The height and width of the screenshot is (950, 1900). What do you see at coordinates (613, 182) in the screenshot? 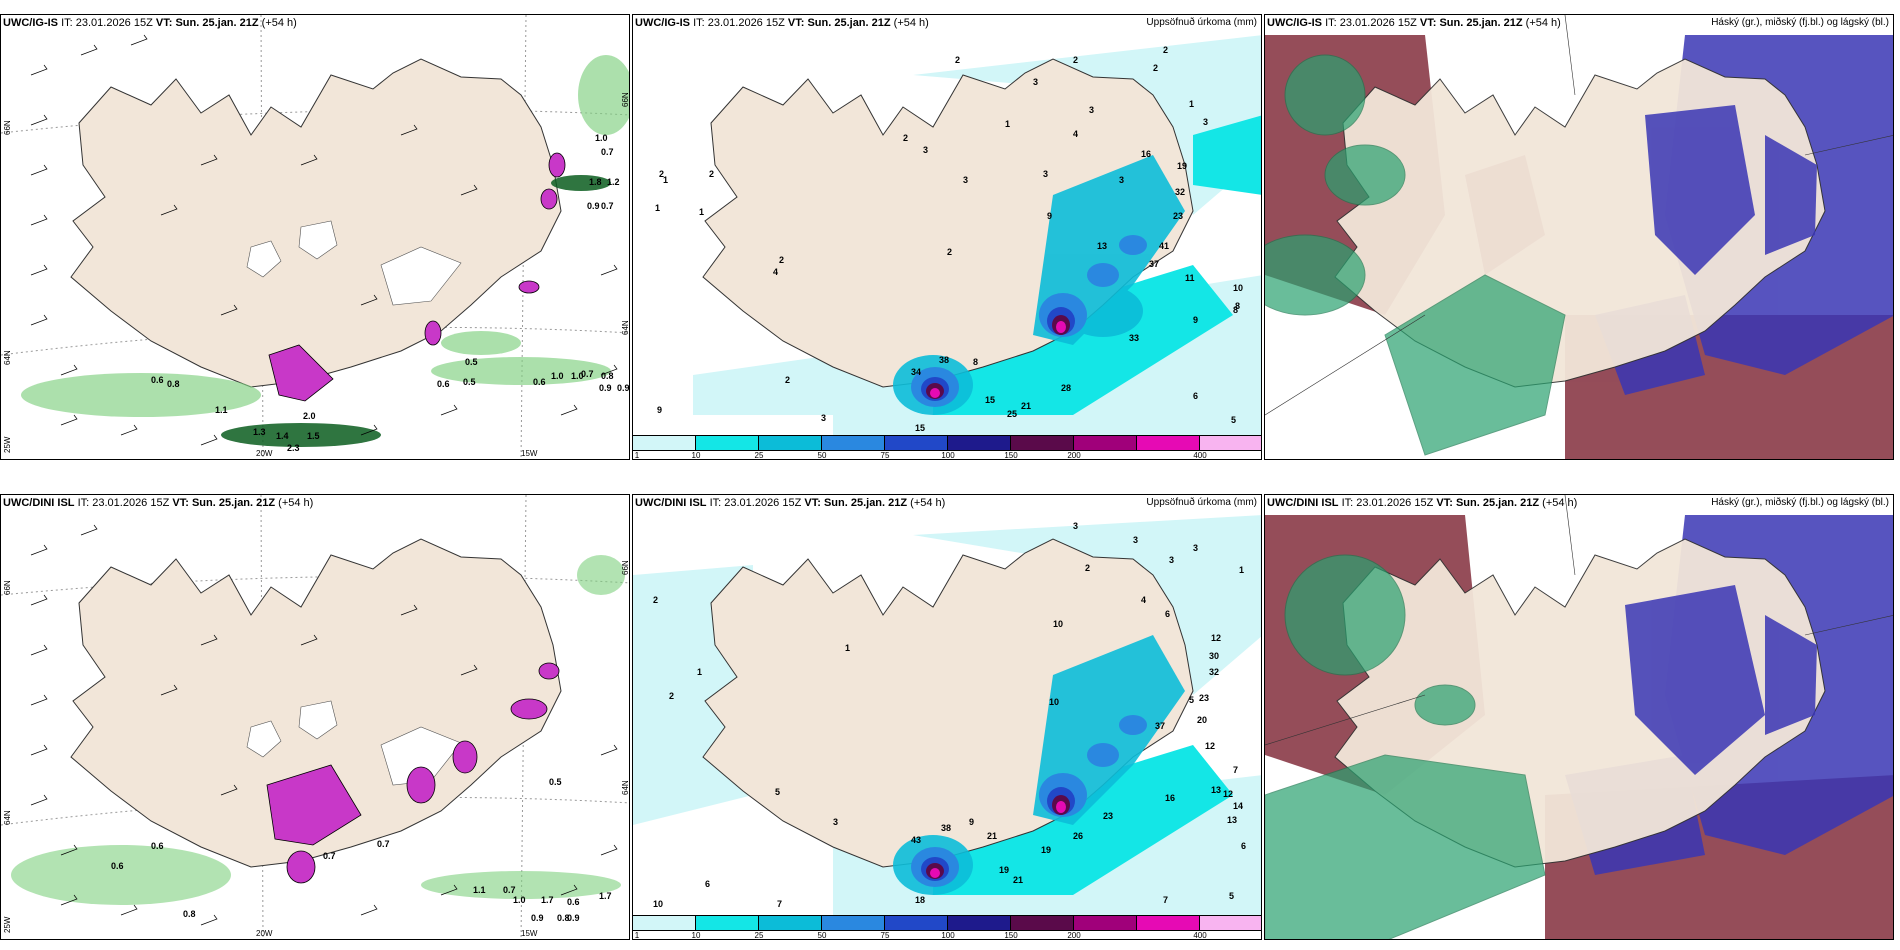
I see `wind-value: 1.2` at bounding box center [613, 182].